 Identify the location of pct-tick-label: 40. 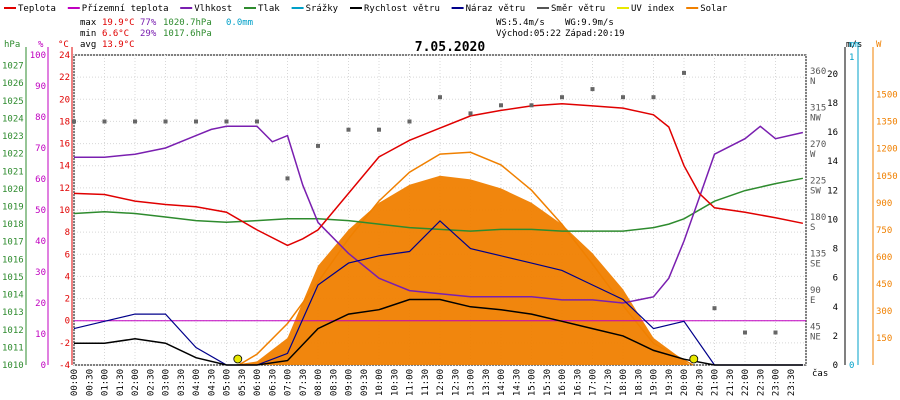
(40, 242).